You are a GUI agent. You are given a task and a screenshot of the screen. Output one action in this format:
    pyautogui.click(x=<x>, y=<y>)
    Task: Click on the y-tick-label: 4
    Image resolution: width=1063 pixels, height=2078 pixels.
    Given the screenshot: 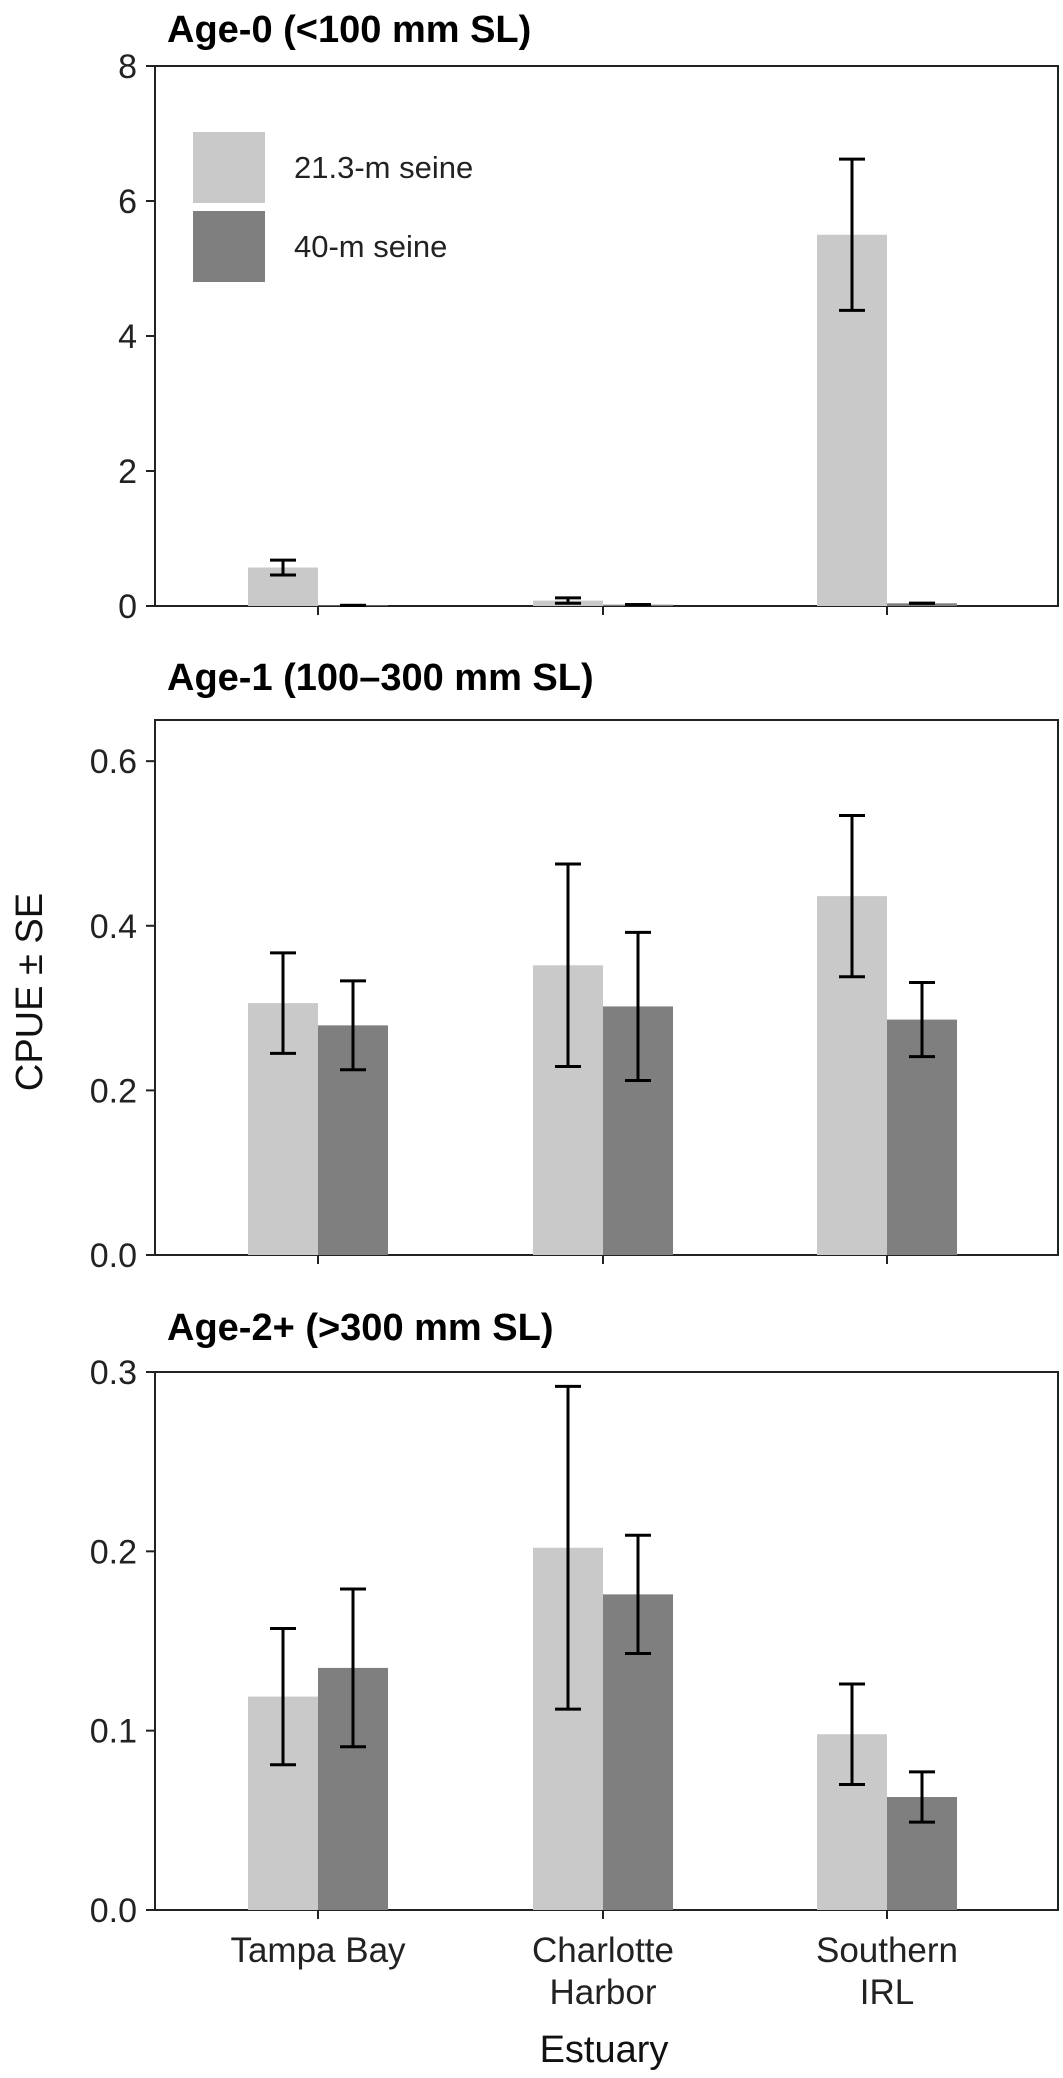 What is the action you would take?
    pyautogui.click(x=127, y=337)
    